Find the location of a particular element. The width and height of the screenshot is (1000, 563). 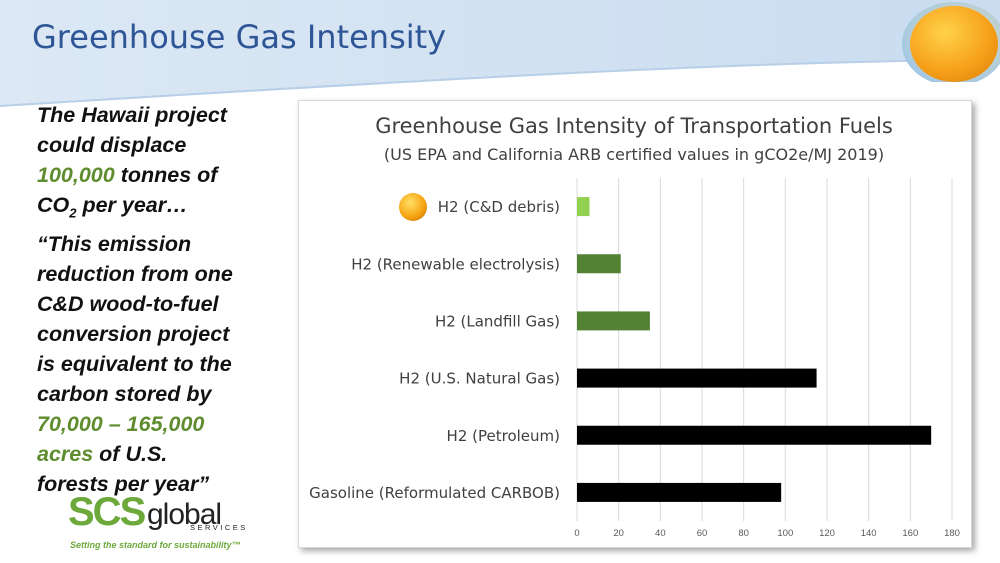

quote-fragment: CO is located at coordinates (53, 205).